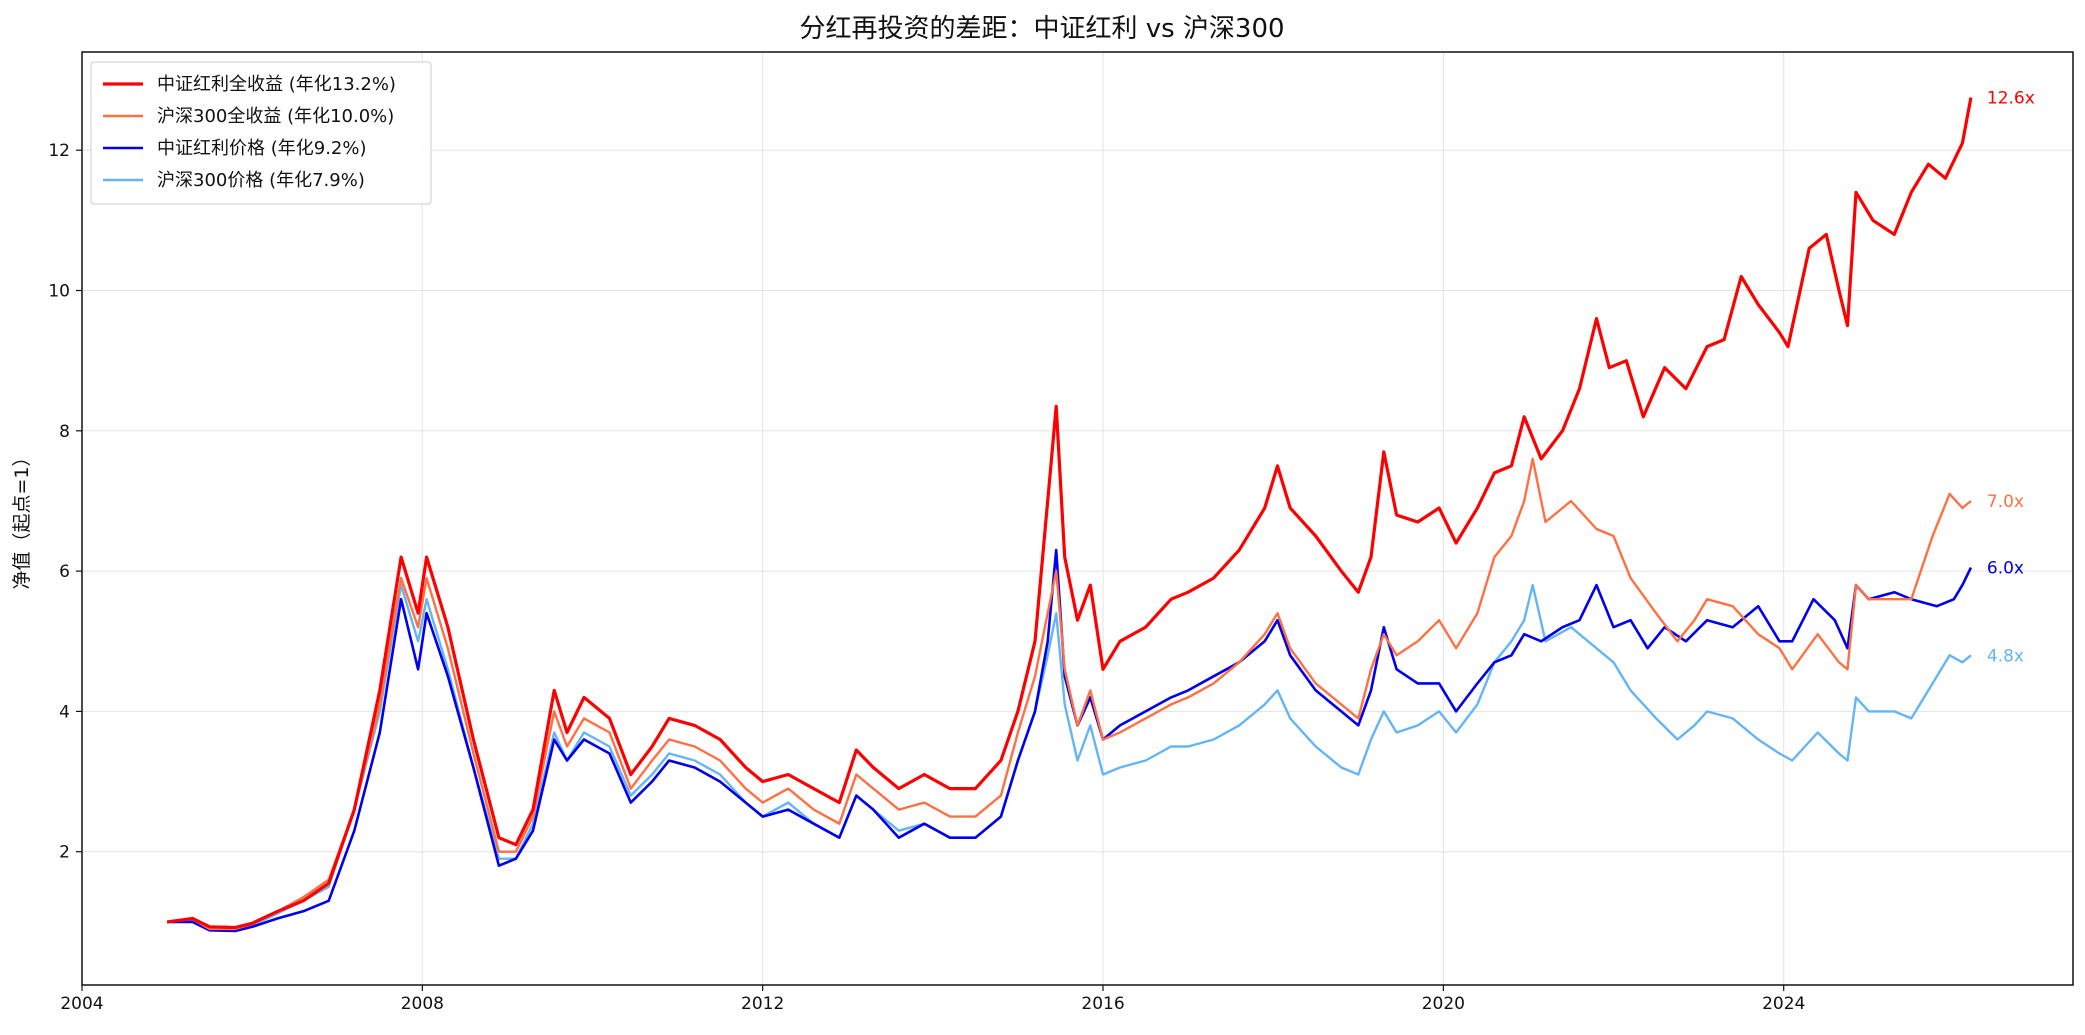 The image size is (2085, 1035). Describe the element at coordinates (422, 1004) in the screenshot. I see `x-tick-label: 2008` at that location.